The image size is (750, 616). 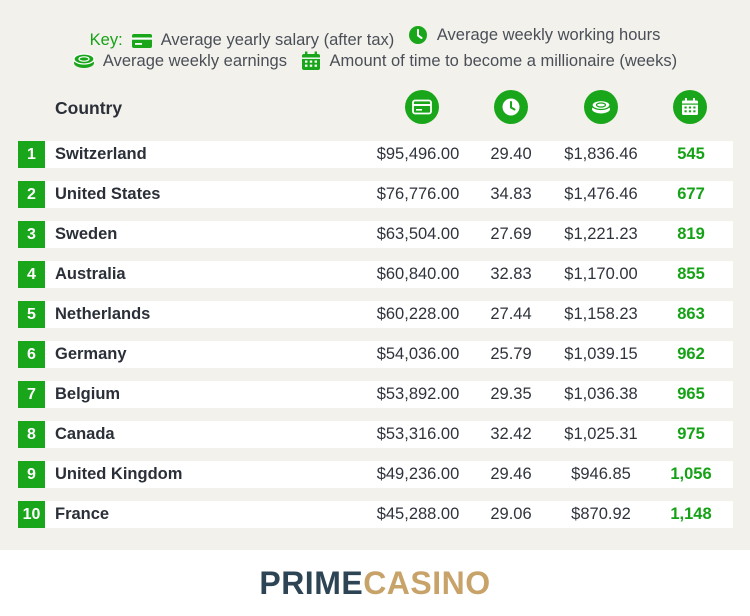 What do you see at coordinates (691, 514) in the screenshot?
I see `weeks-to-million: 1,148` at bounding box center [691, 514].